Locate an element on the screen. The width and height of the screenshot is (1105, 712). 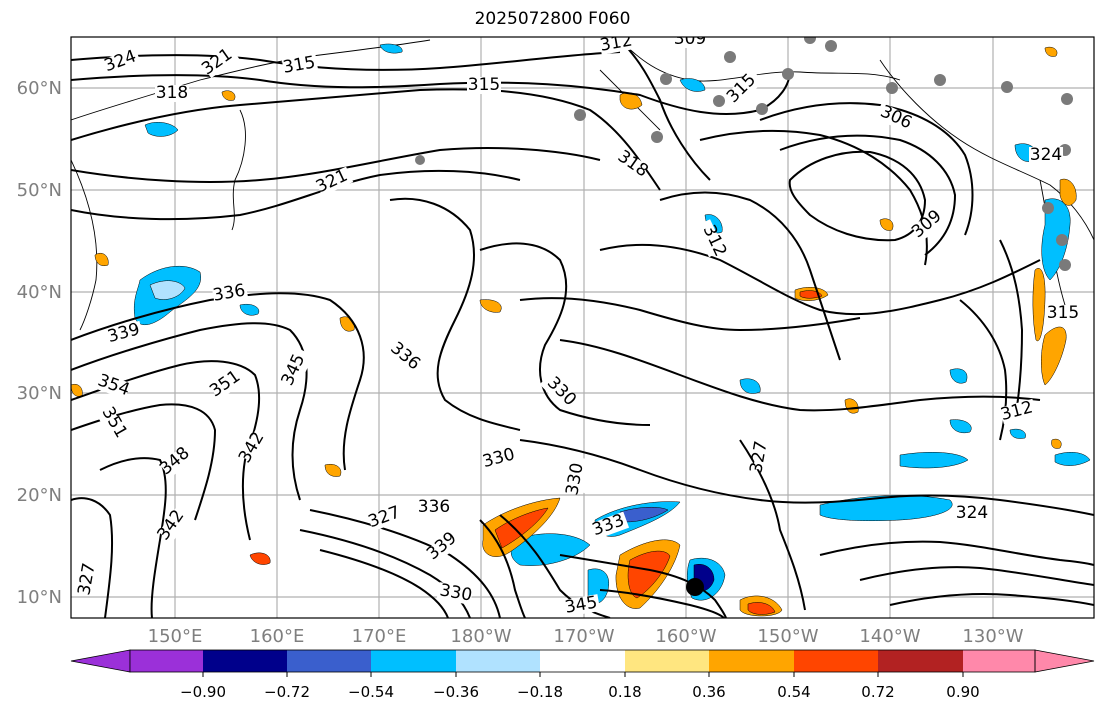
contour-label: 312 is located at coordinates (615, 42).